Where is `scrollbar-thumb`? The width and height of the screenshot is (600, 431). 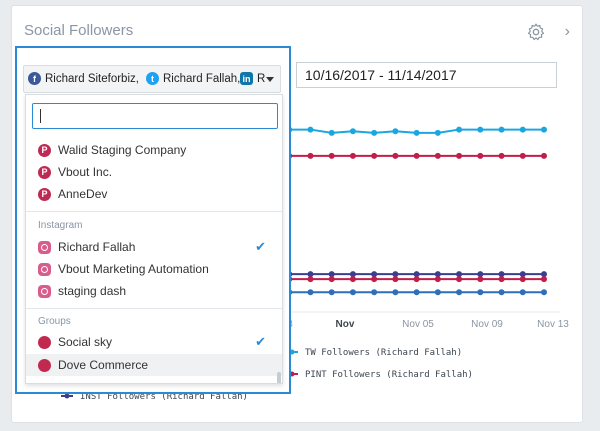 scrollbar-thumb is located at coordinates (279, 377).